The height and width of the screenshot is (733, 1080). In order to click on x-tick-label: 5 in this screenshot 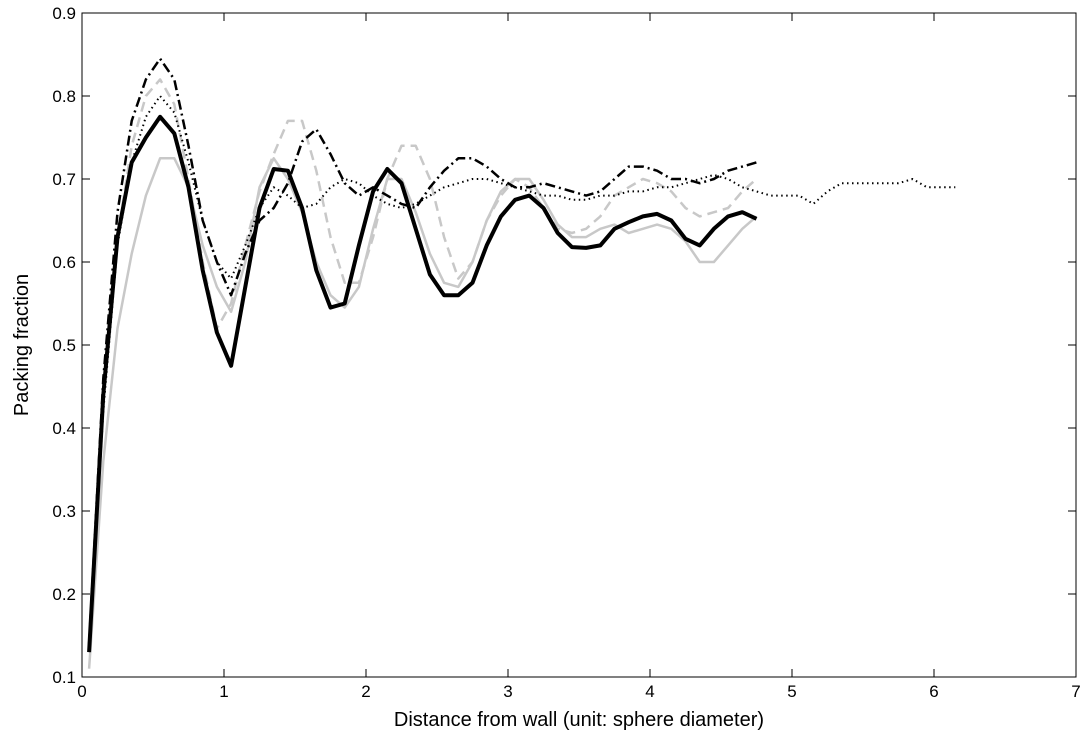, I will do `click(791, 691)`.